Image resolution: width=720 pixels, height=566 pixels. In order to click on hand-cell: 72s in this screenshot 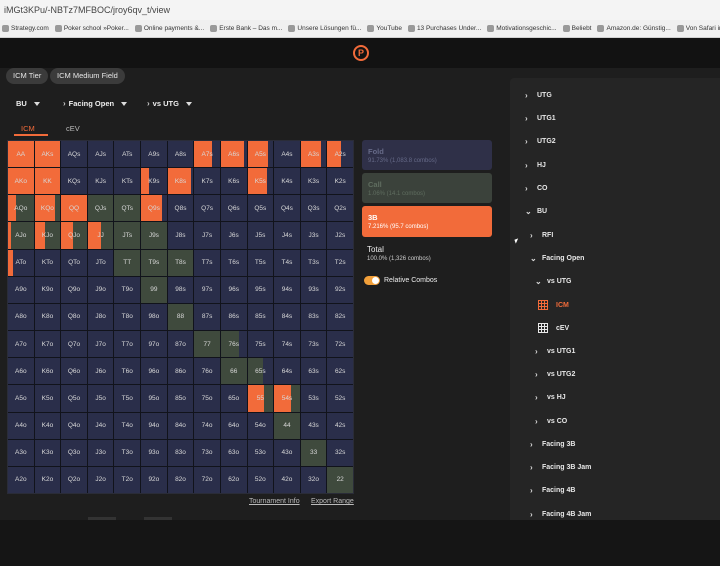, I will do `click(340, 344)`.